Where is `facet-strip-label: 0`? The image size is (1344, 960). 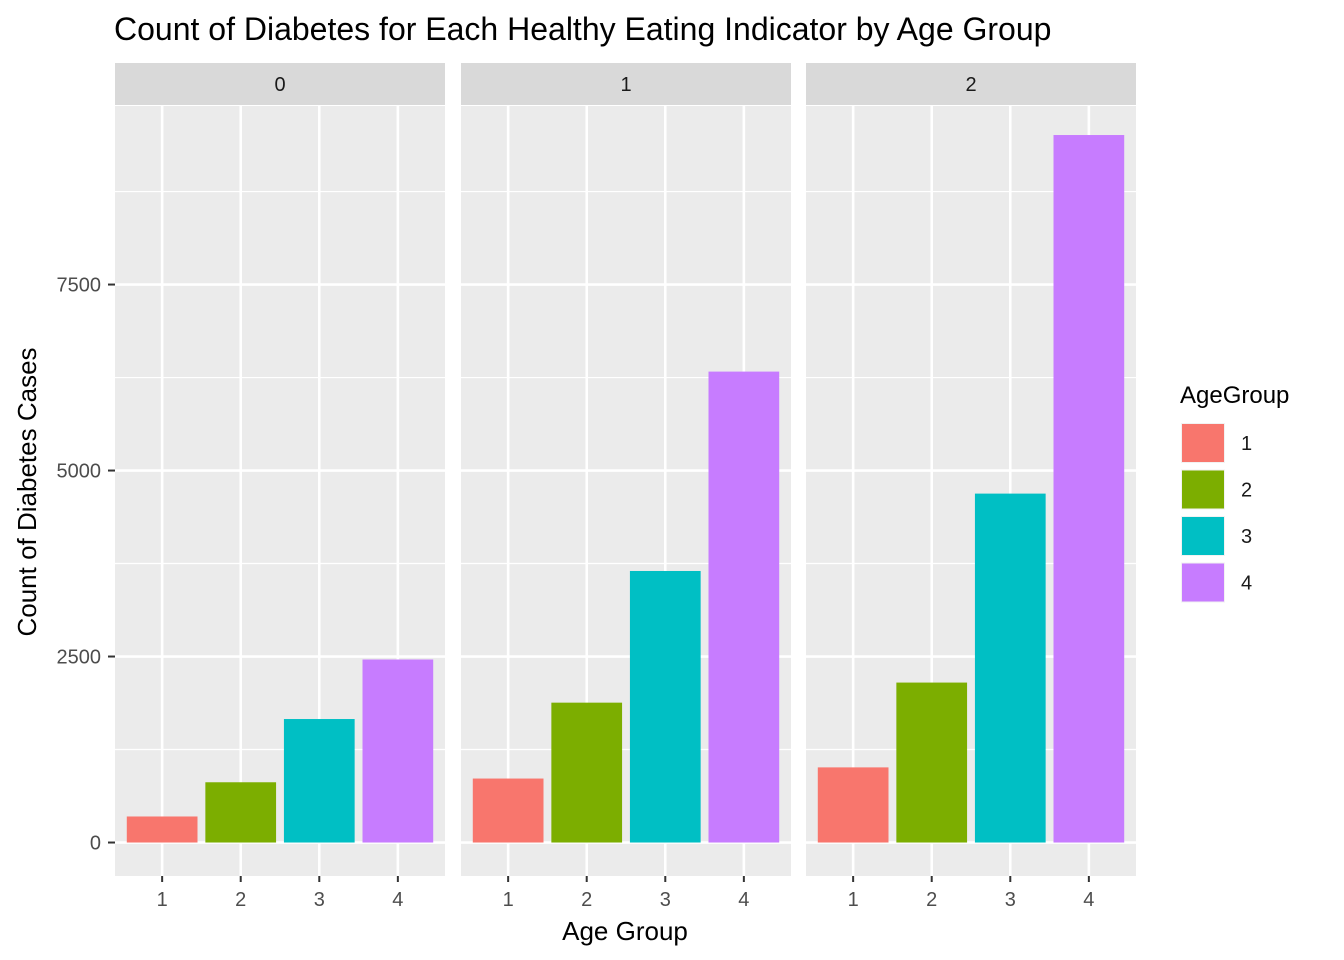 facet-strip-label: 0 is located at coordinates (279, 85).